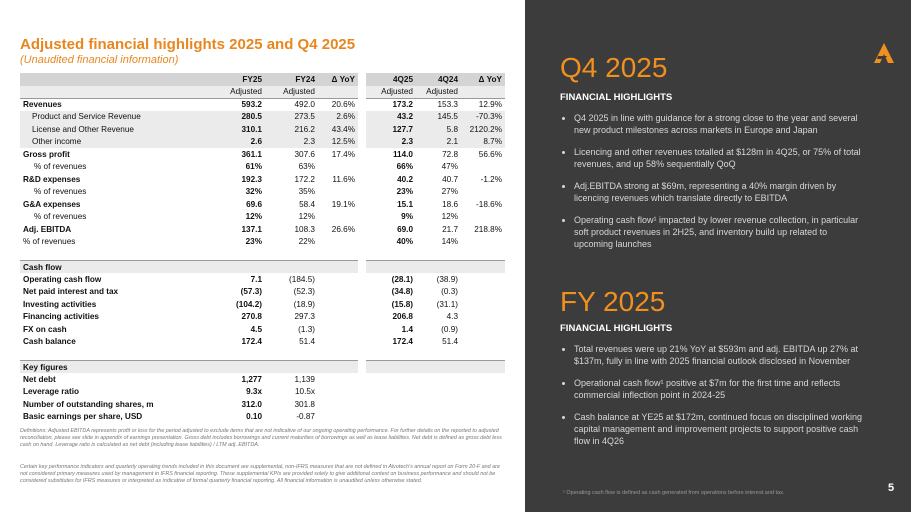  Describe the element at coordinates (262, 217) in the screenshot. I see `table-row: % of revenues 12% 12% 9% 12%` at that location.